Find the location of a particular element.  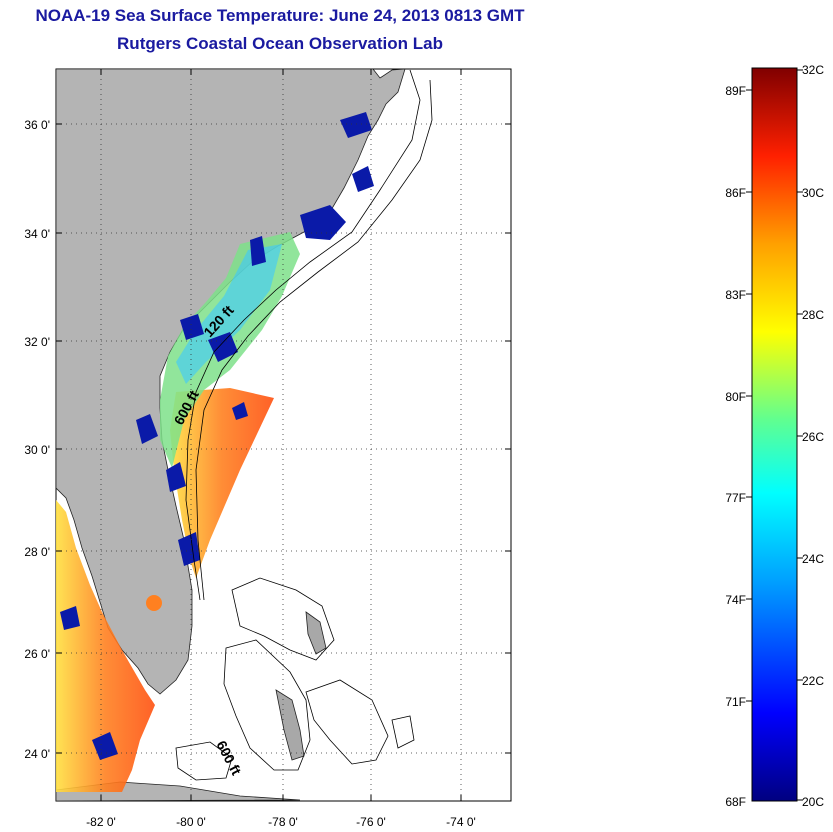

colorbar-celsius-label: 32C is located at coordinates (813, 70).